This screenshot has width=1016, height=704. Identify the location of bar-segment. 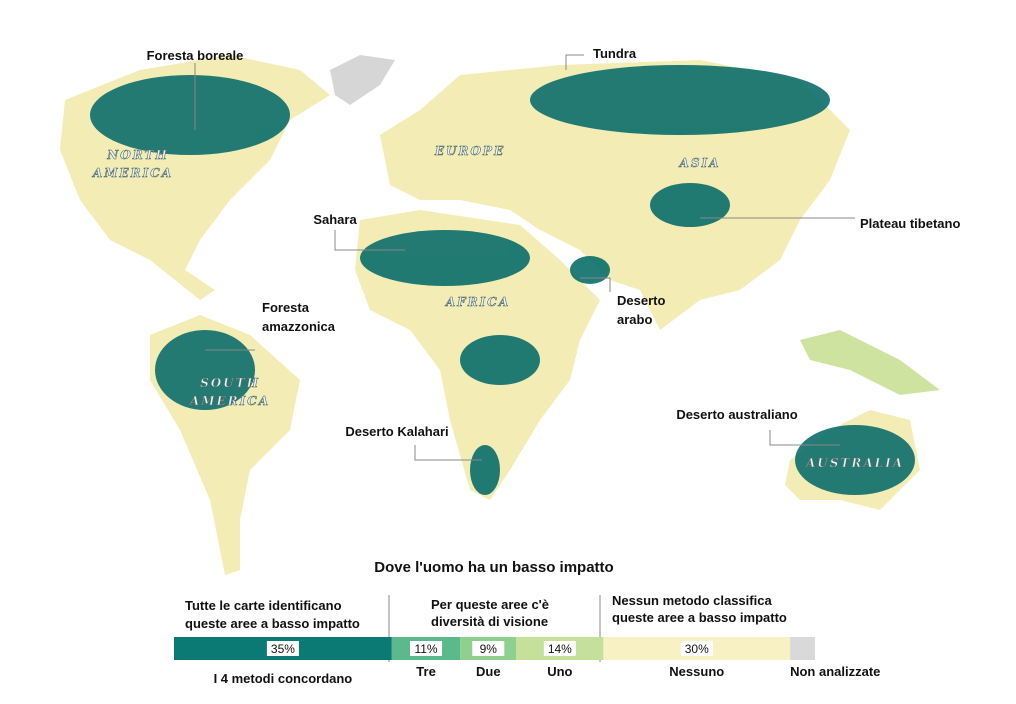
(802, 648).